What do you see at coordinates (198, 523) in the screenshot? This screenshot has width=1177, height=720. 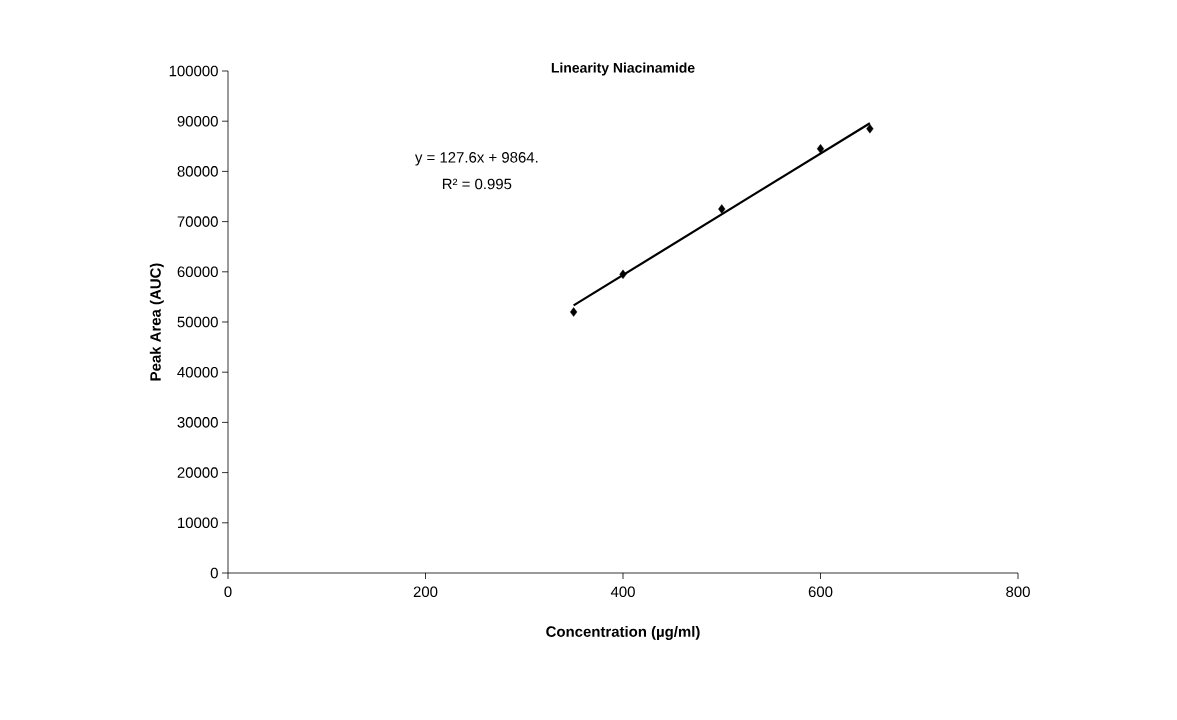 I see `y-tick-label: 10000` at bounding box center [198, 523].